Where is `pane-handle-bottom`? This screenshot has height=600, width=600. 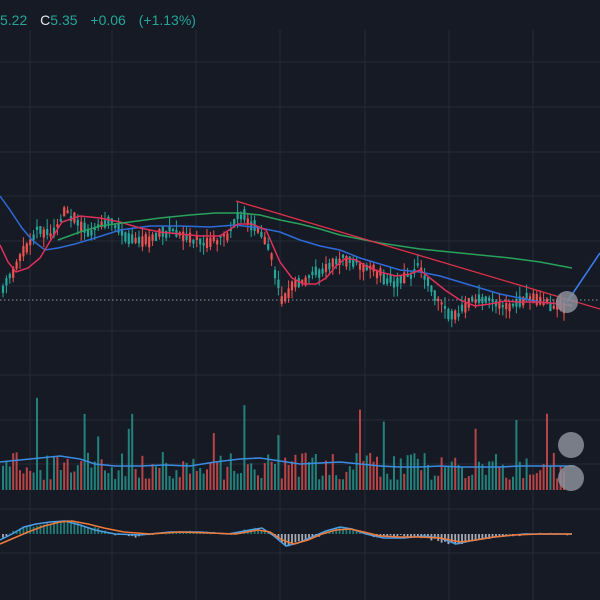
pane-handle-bottom is located at coordinates (571, 478).